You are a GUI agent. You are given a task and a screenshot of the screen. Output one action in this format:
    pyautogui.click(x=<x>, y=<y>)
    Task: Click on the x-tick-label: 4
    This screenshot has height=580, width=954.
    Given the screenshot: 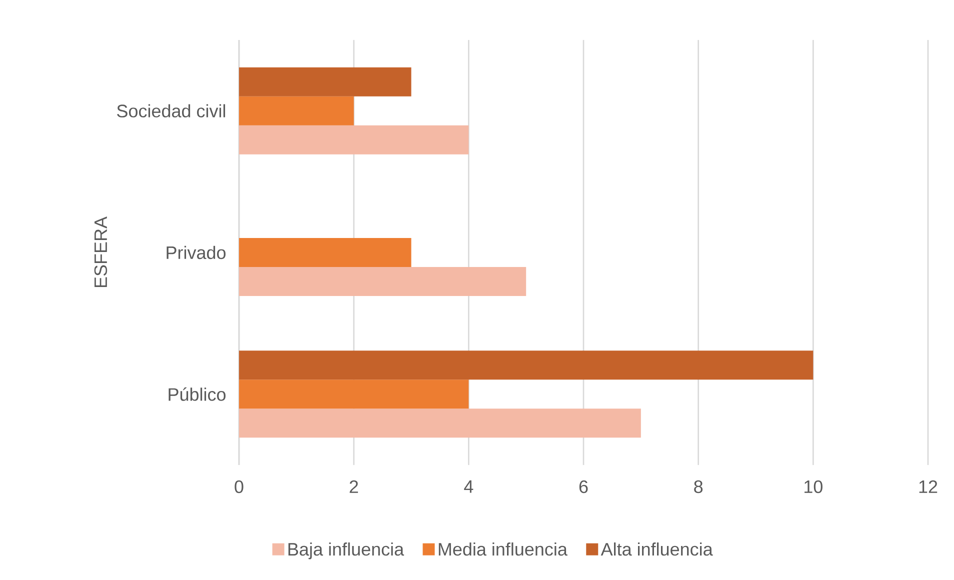 What is the action you would take?
    pyautogui.click(x=469, y=486)
    